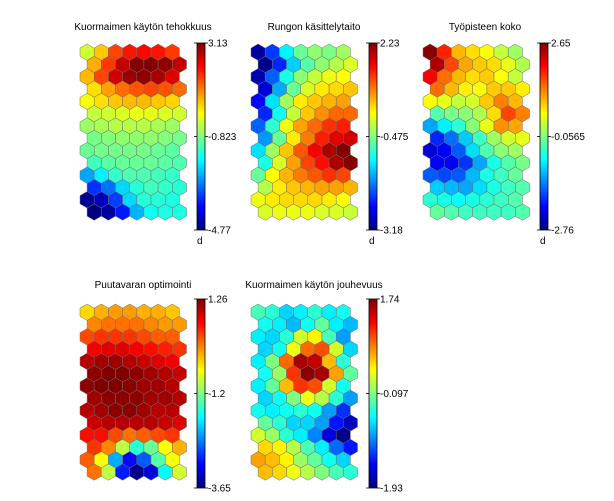 The image size is (614, 501). Describe the element at coordinates (562, 231) in the screenshot. I see `colorbar-min-label: -2.76` at that location.